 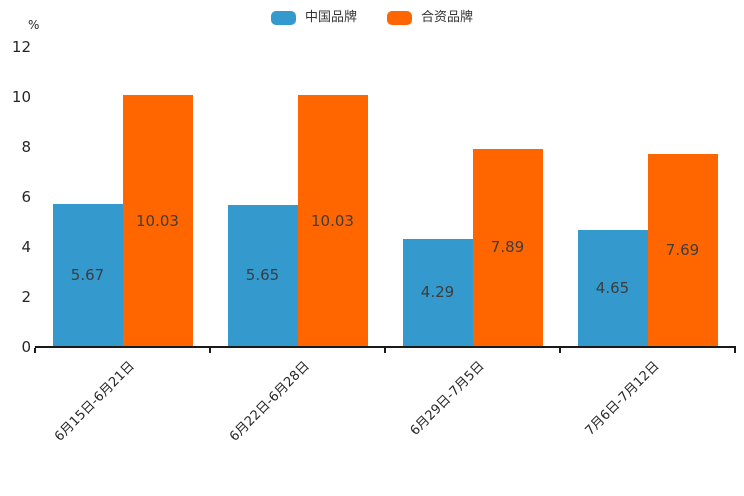 I want to click on bar-value-label: 5.65, so click(x=262, y=275).